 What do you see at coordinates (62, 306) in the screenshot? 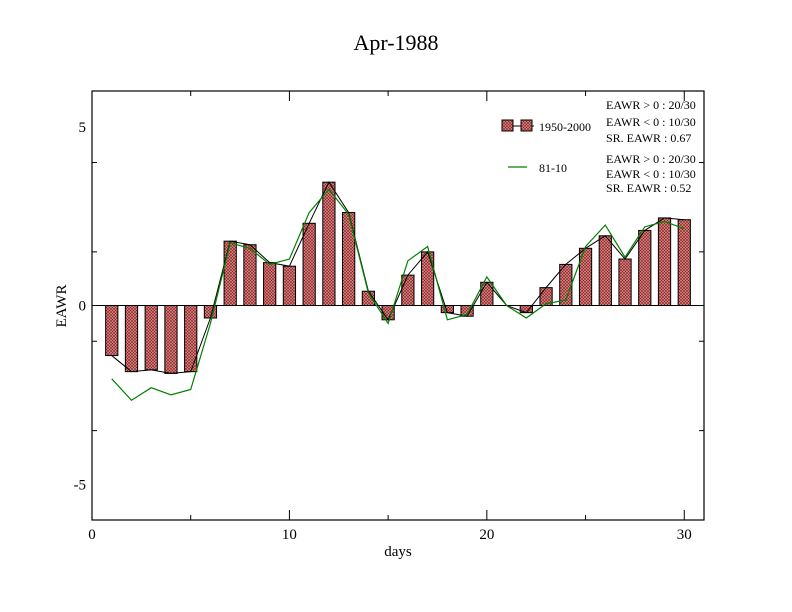
I see `y-axis-label: EAWR` at bounding box center [62, 306].